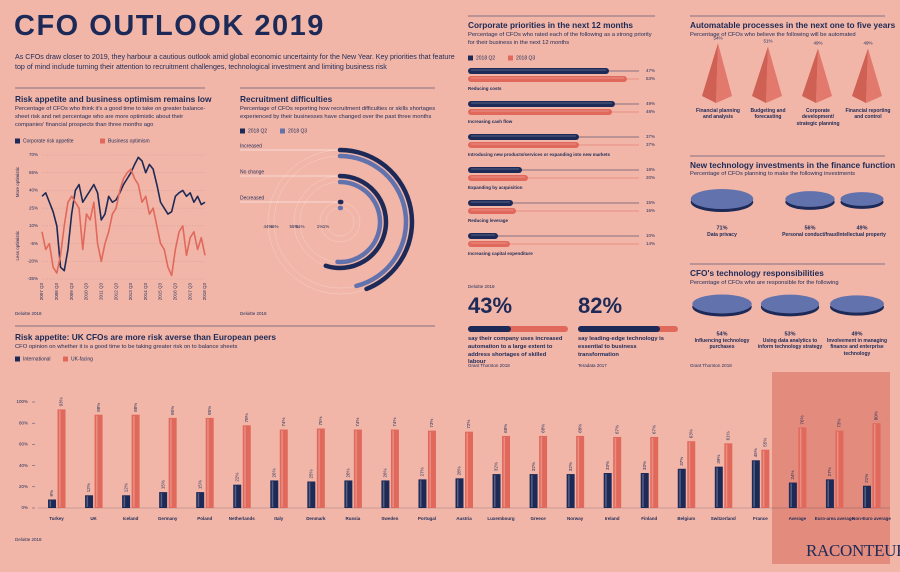  I want to click on x-tick-label: Finland, so click(649, 518).